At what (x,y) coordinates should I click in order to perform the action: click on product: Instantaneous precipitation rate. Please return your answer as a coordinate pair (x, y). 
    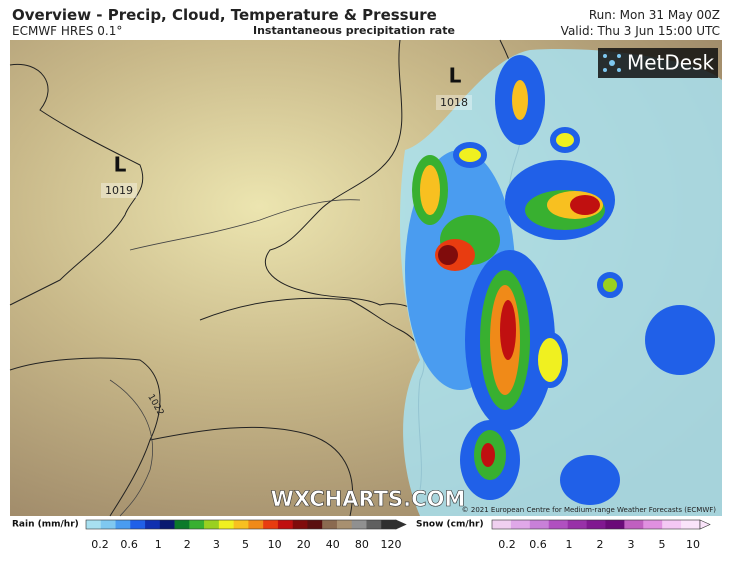
    Looking at the image, I should click on (354, 30).